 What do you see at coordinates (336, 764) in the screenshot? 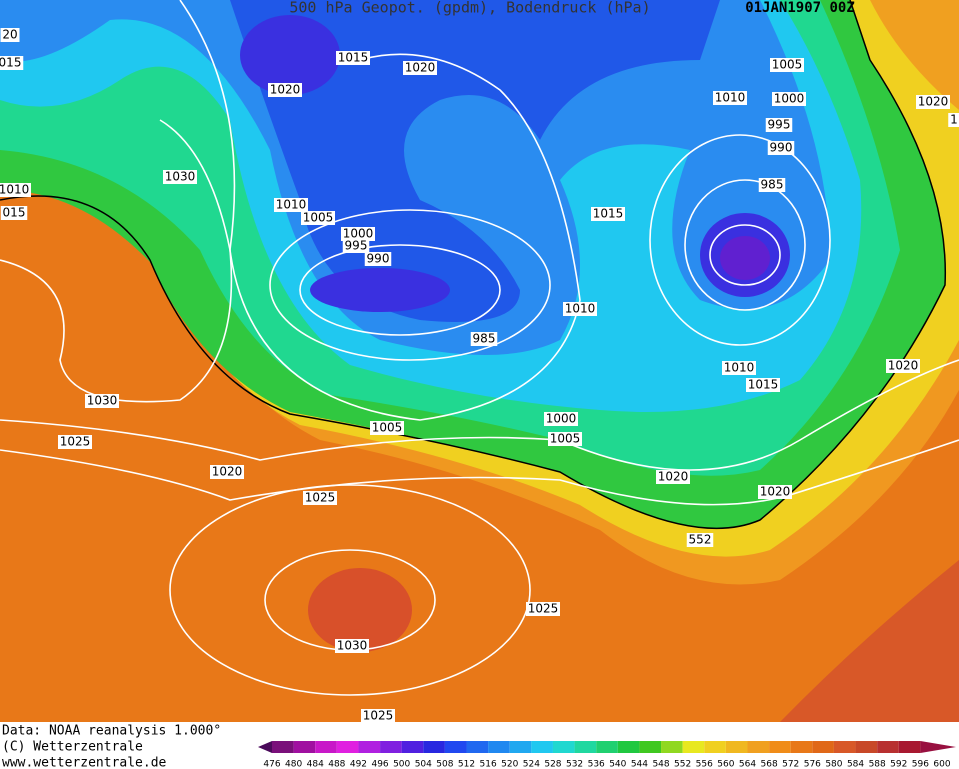
I see `legend-label: 488` at bounding box center [336, 764].